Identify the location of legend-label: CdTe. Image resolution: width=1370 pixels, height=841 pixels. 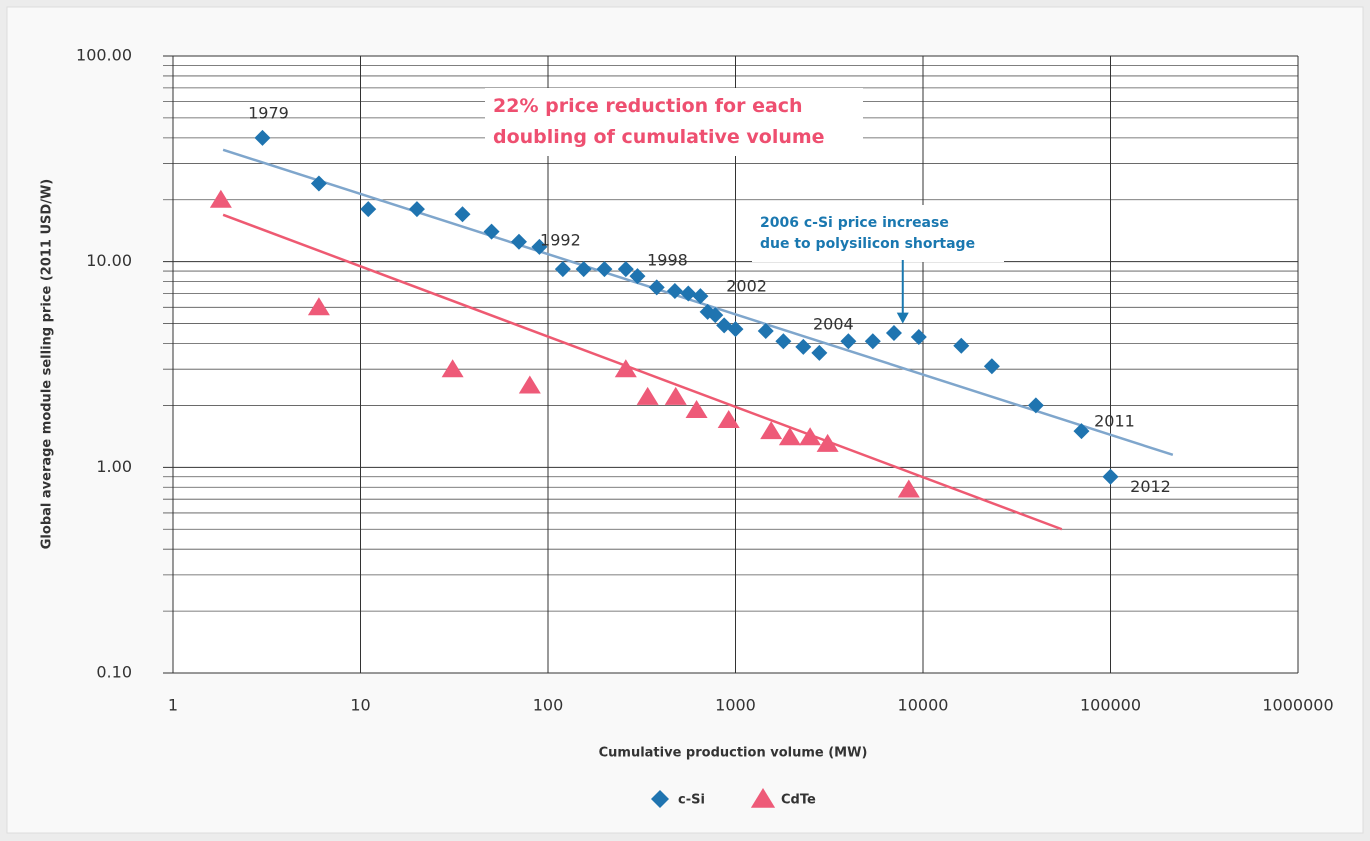
(798, 800).